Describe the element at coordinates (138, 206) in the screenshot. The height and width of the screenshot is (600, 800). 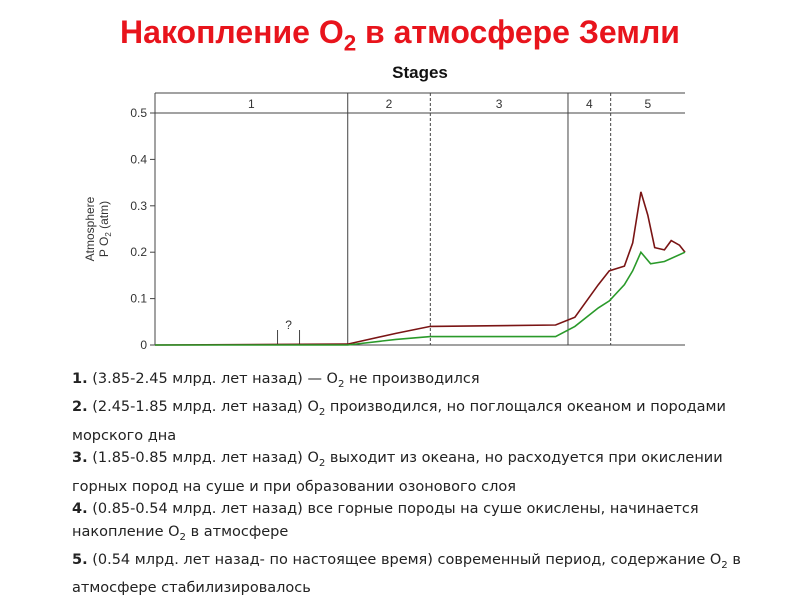
I see `y-tick-label: 0.3` at that location.